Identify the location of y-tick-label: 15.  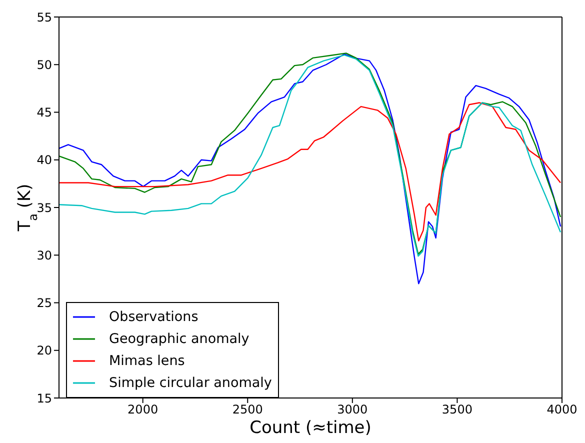
(44, 398).